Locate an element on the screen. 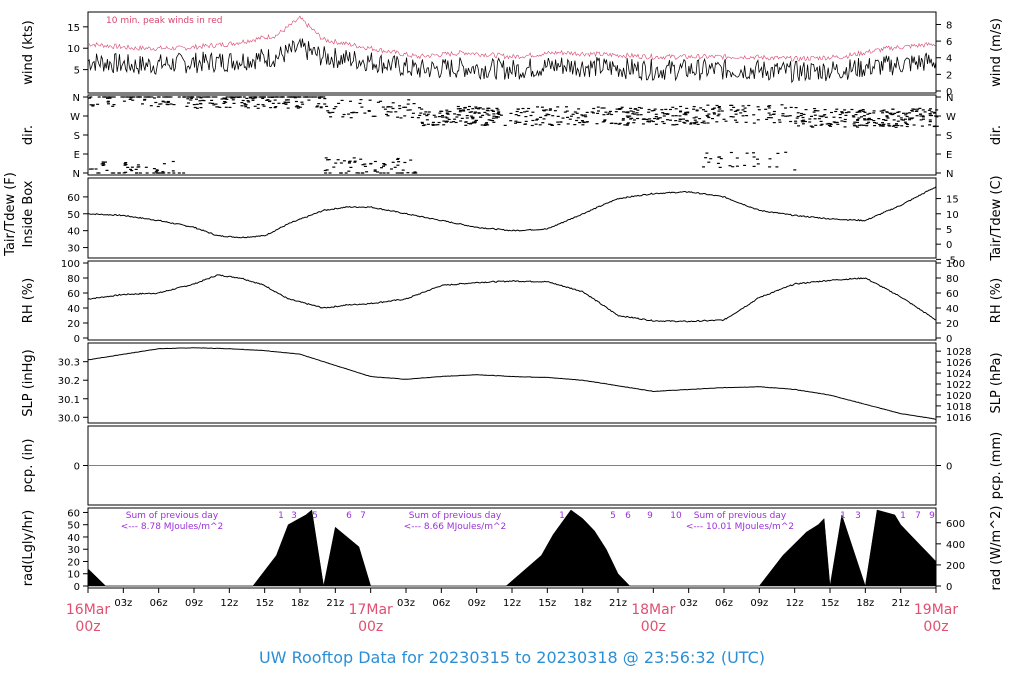  right-axis-label-wind: wind (m/s) is located at coordinates (996, 52).